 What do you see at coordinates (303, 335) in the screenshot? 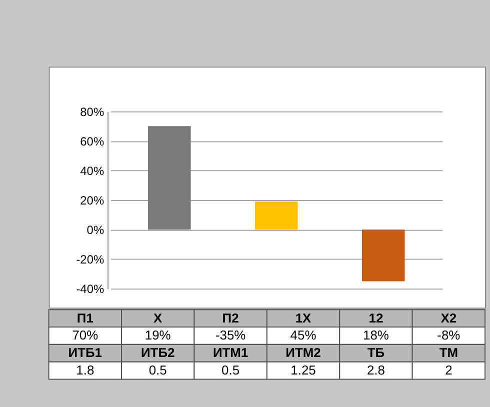
I see `text: 45%` at bounding box center [303, 335].